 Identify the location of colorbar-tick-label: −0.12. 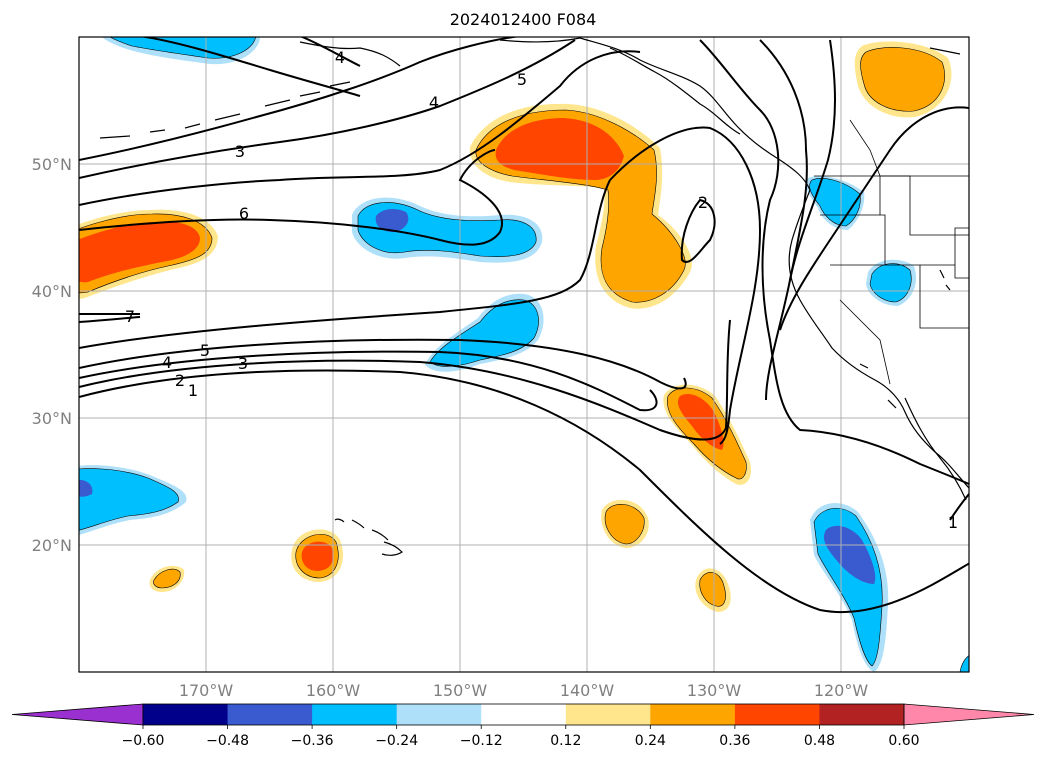
(481, 741).